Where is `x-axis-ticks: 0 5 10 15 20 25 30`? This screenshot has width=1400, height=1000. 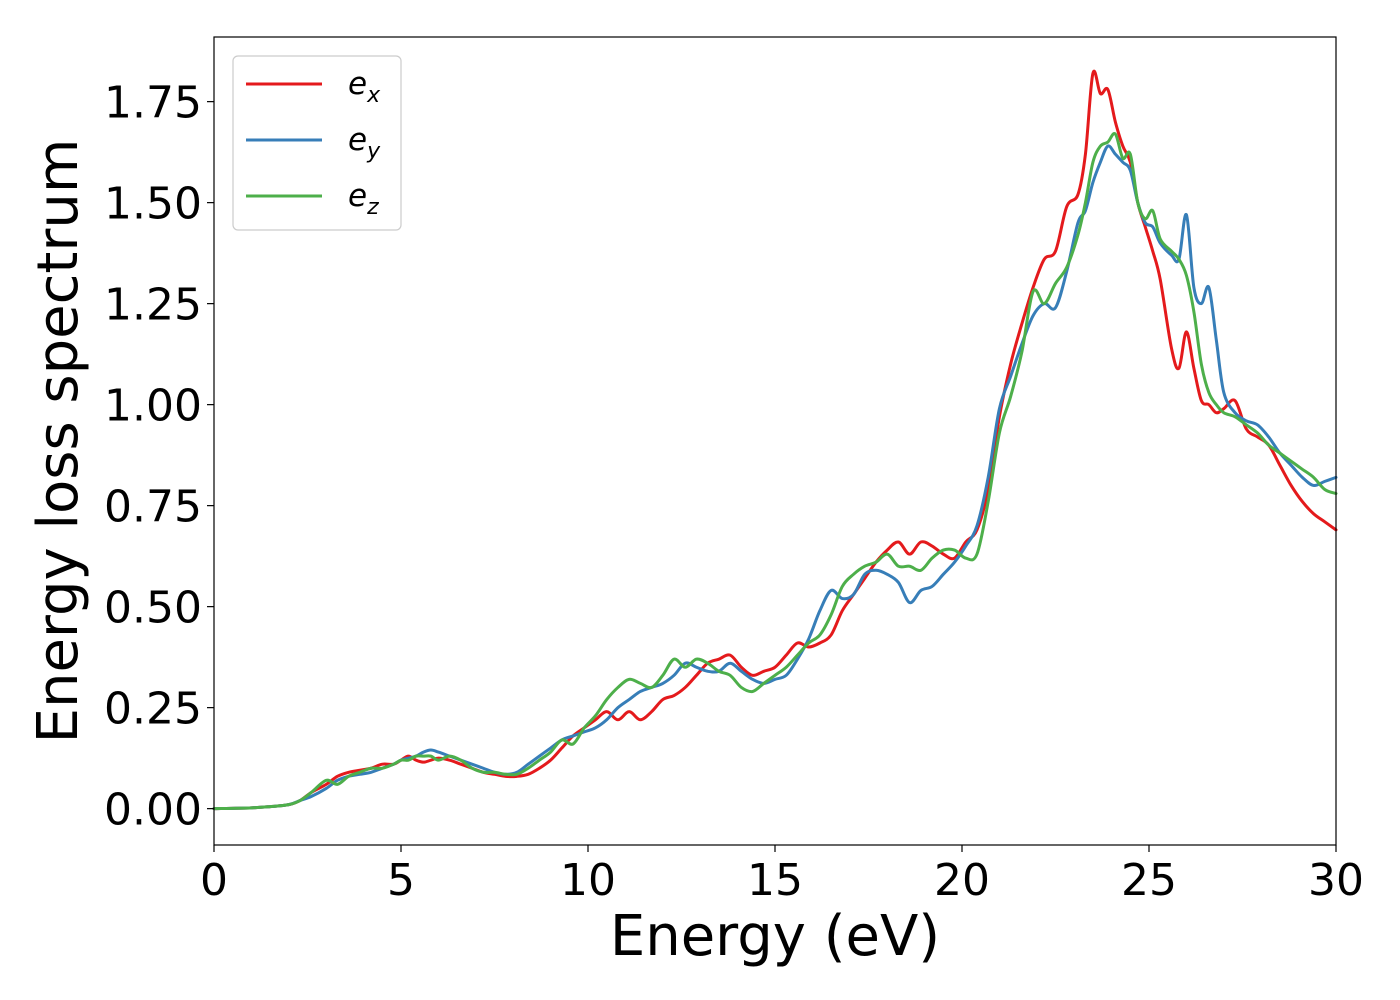 x-axis-ticks: 0 5 10 15 20 25 30 is located at coordinates (782, 875).